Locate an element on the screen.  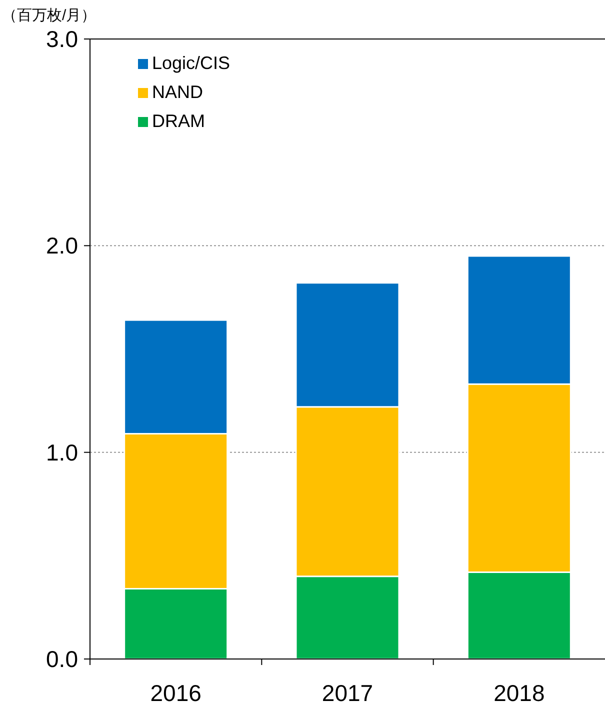
legend-label: NAND is located at coordinates (178, 92).